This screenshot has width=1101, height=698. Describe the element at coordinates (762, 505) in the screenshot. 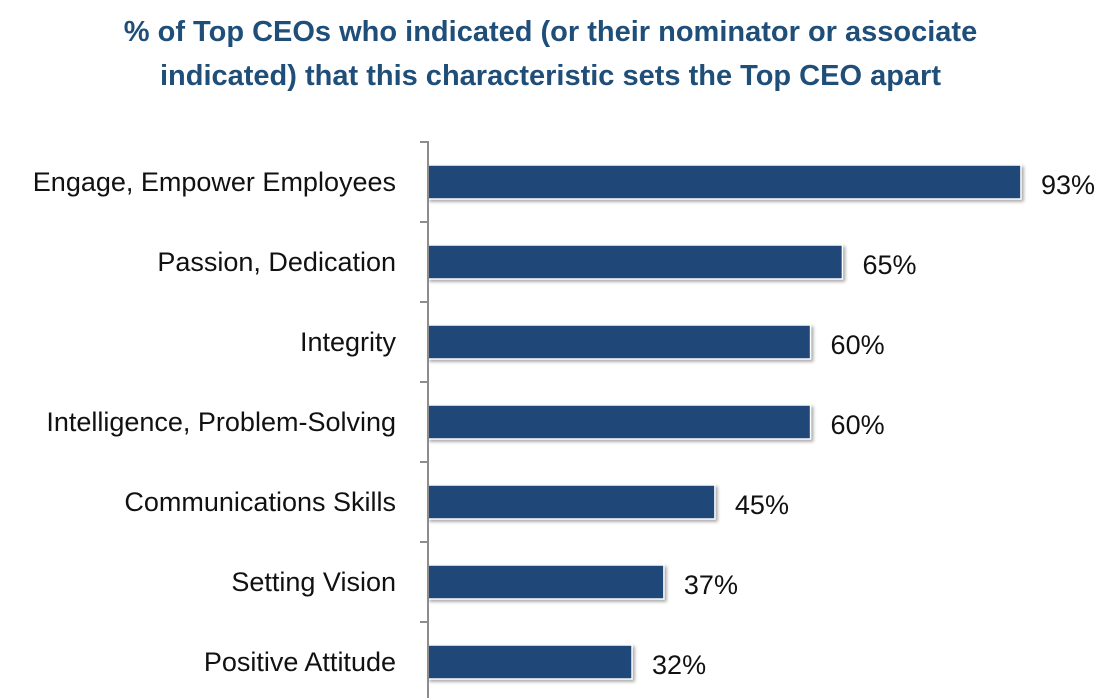

I see `value-label: 45%` at that location.